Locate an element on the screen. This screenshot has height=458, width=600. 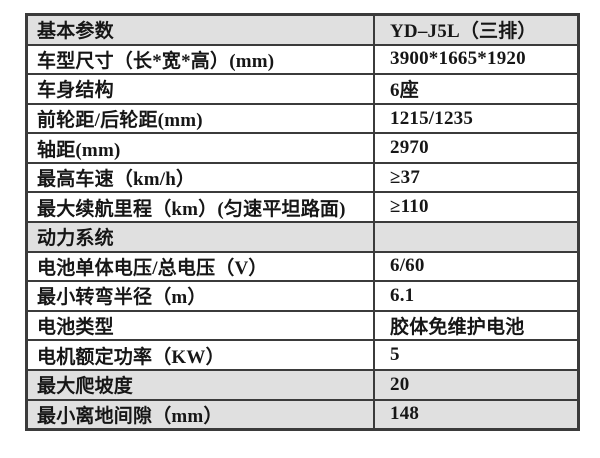
parameter-cell: 电池单体电压/总电压（V） is located at coordinates (201, 266).